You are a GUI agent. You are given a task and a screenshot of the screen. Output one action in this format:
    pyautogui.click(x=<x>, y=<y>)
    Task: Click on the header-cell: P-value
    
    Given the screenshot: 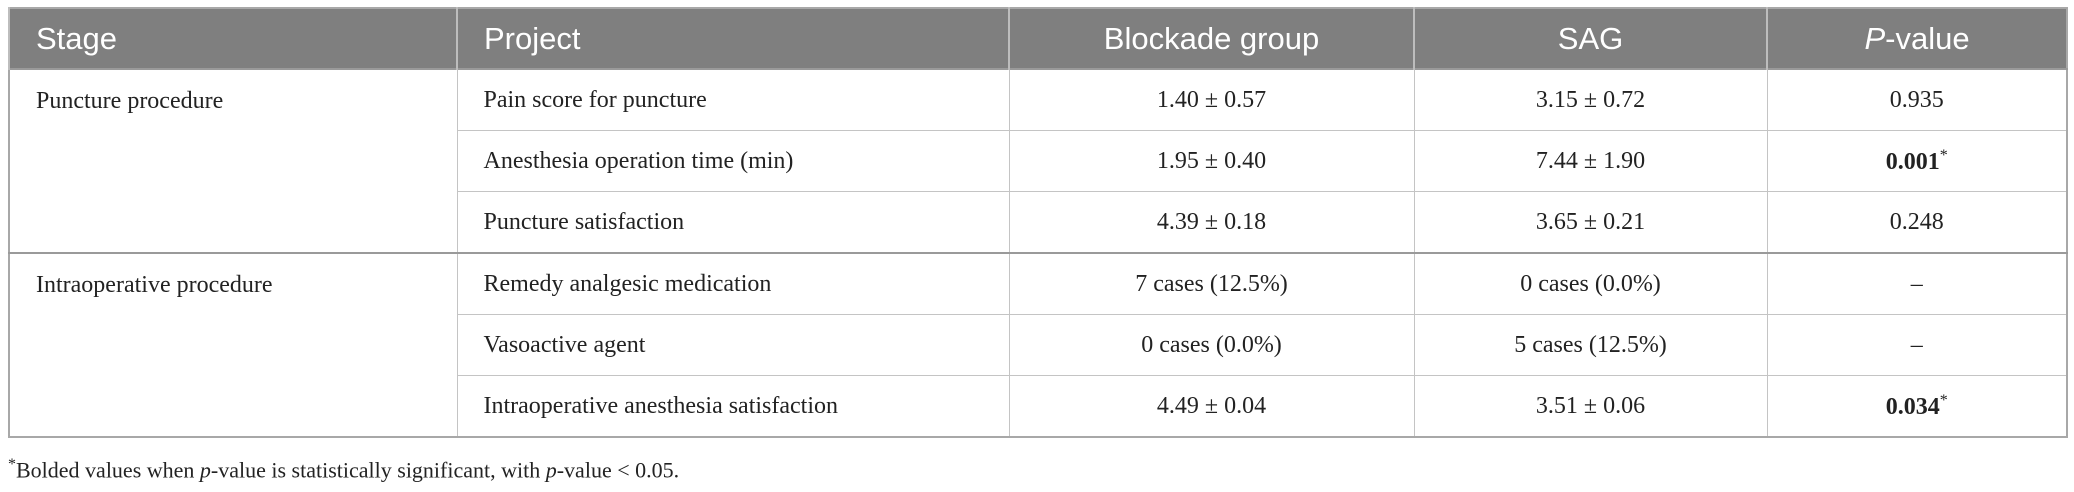 What is the action you would take?
    pyautogui.click(x=1916, y=38)
    